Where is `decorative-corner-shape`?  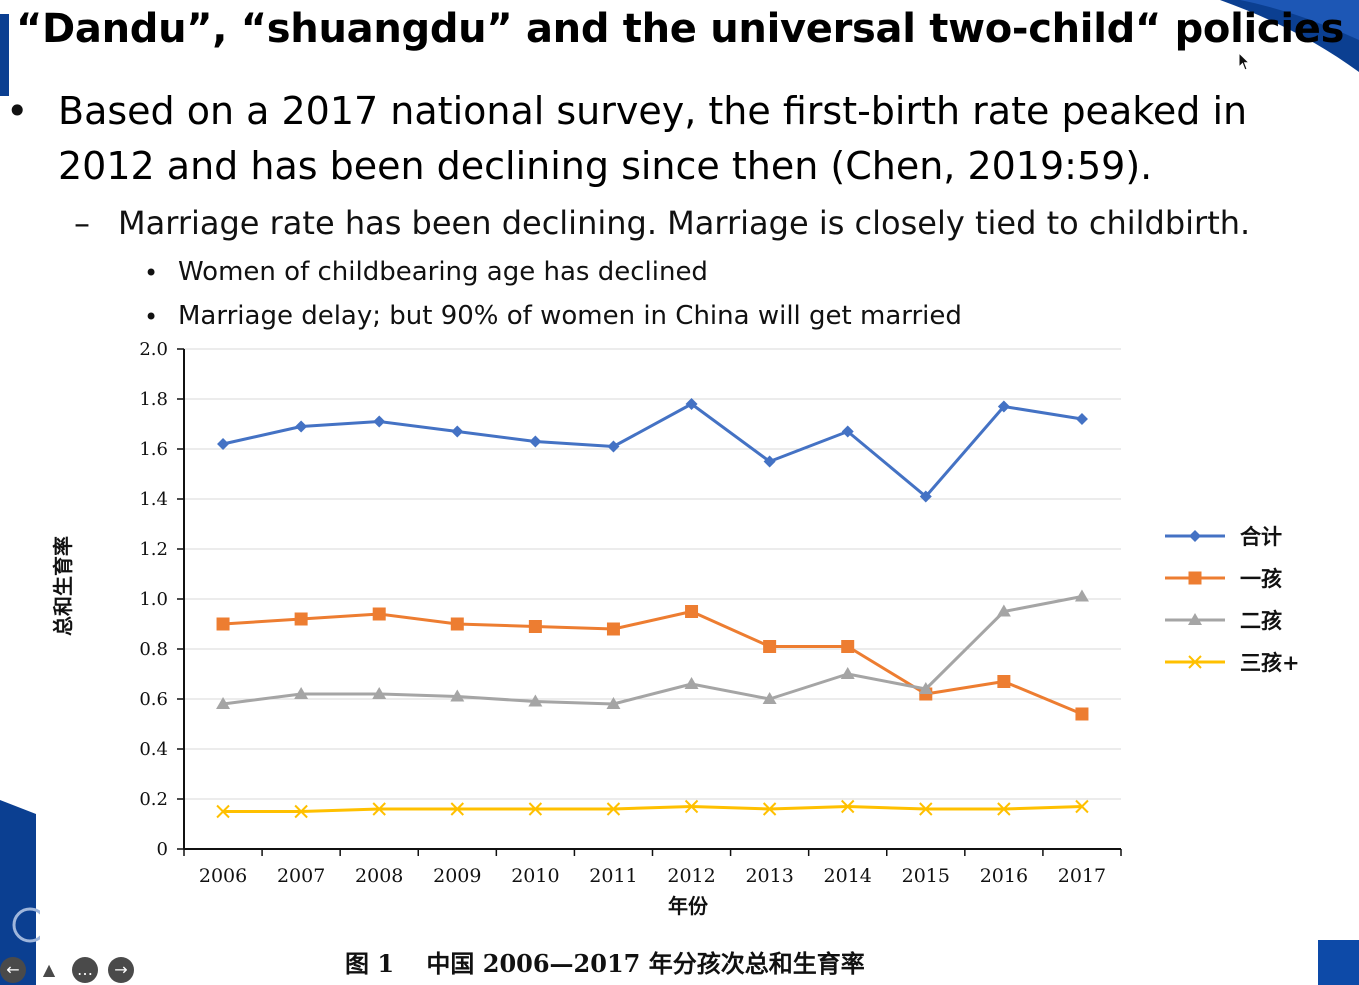
decorative-corner-shape is located at coordinates (1289, 36).